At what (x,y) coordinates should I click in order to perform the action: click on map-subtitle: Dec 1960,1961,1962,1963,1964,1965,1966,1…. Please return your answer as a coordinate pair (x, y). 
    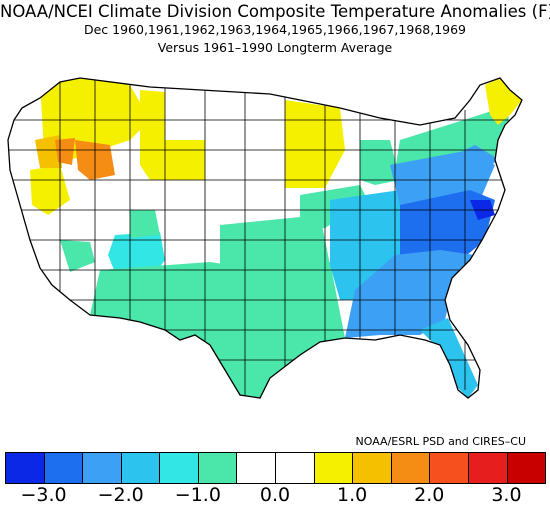
    Looking at the image, I should click on (275, 29).